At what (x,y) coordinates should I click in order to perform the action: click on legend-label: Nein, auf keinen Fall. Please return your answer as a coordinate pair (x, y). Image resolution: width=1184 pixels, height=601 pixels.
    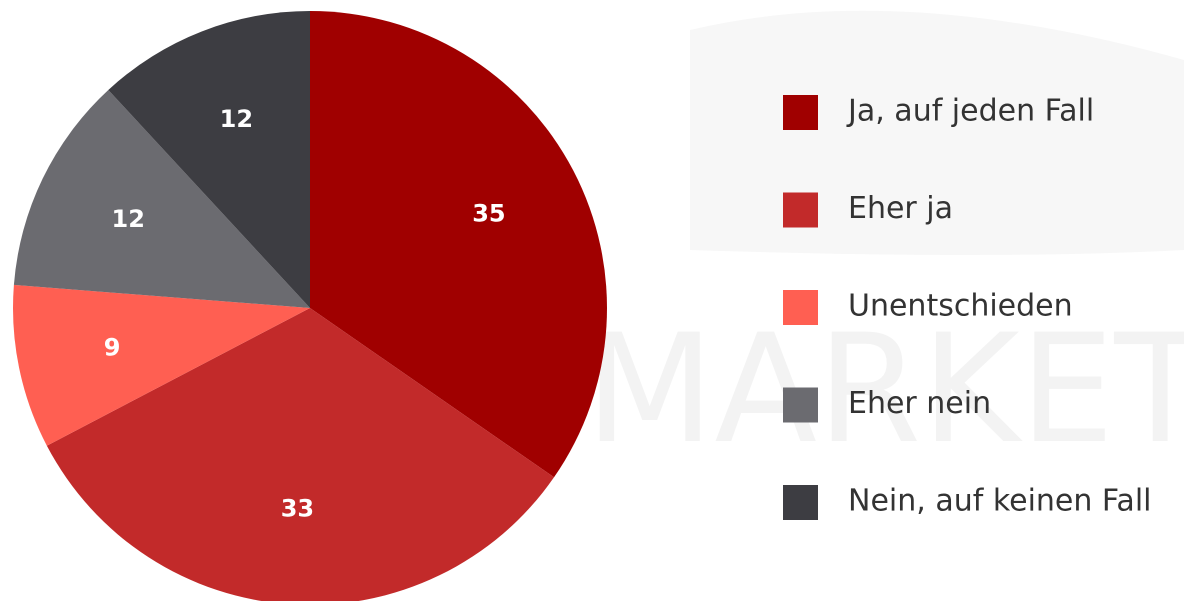
    Looking at the image, I should click on (1000, 501).